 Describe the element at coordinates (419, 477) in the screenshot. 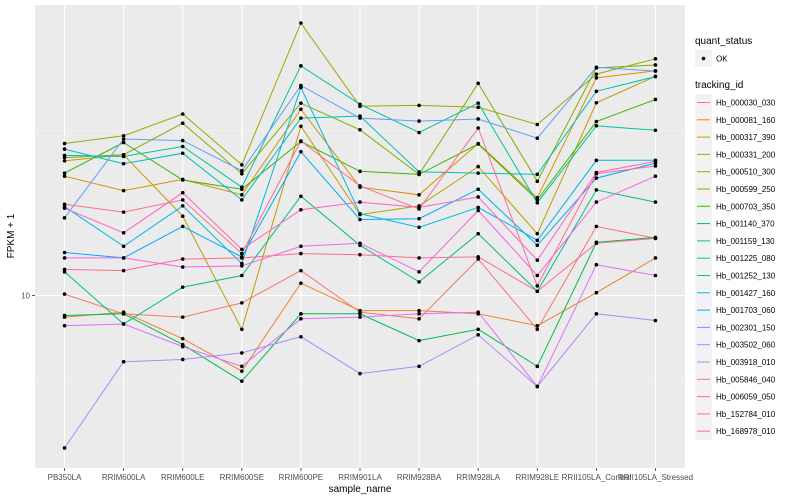

I see `x-tick-label: RRIM928BA` at that location.